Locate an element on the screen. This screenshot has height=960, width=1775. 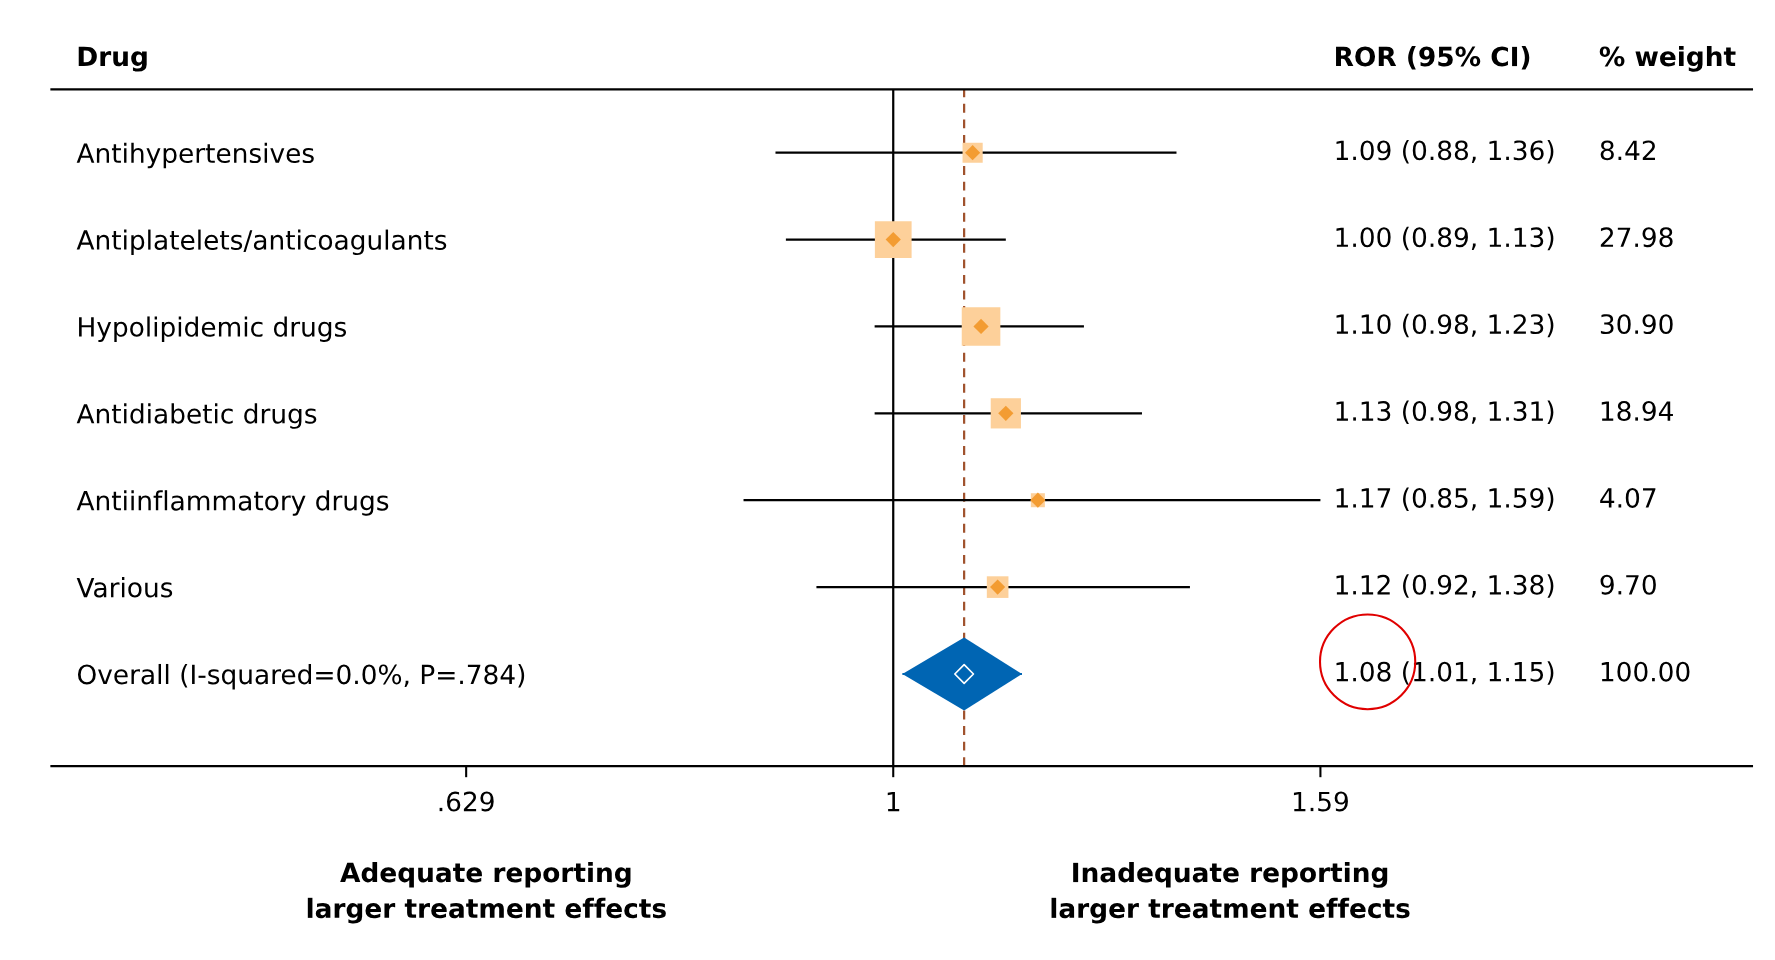
text: Adequate reporting larger treatment effects is located at coordinates (486, 893).